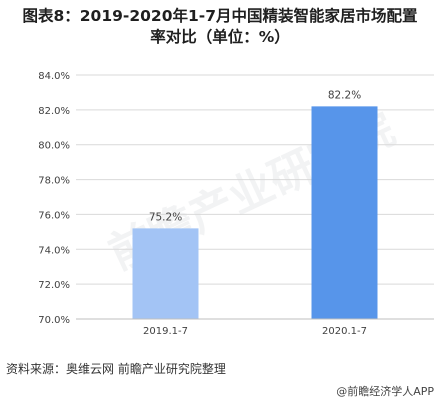 The width and height of the screenshot is (440, 402). Describe the element at coordinates (220, 16) in the screenshot. I see `chart-title-line-1: 图表8：2019-2020年1-7月中国精装智能家居市场配置` at that location.